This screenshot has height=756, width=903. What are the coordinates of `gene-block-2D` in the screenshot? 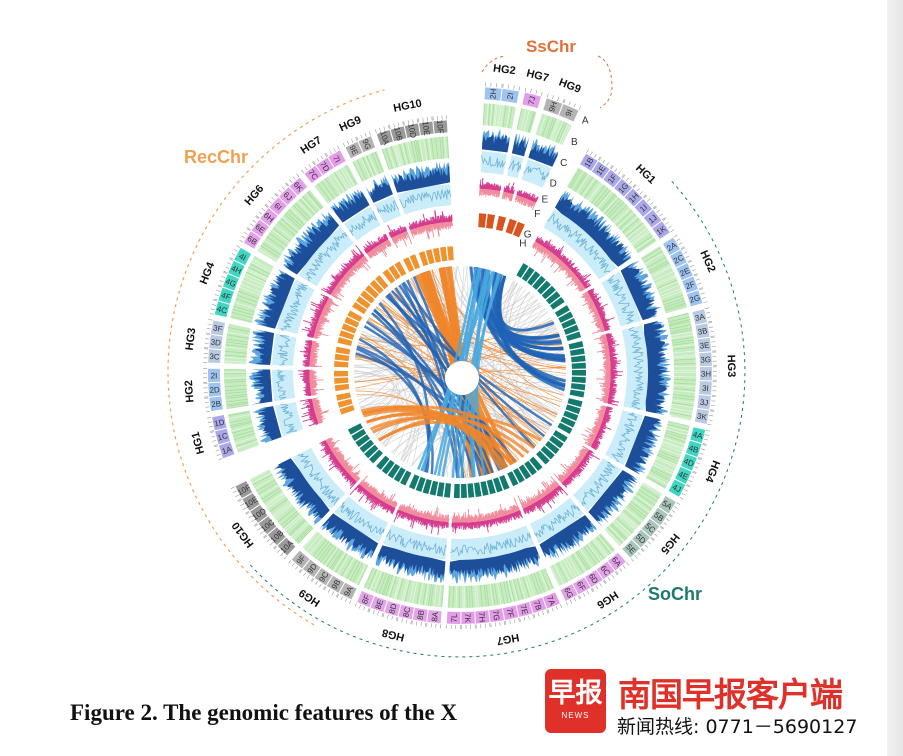 It's located at (341, 380).